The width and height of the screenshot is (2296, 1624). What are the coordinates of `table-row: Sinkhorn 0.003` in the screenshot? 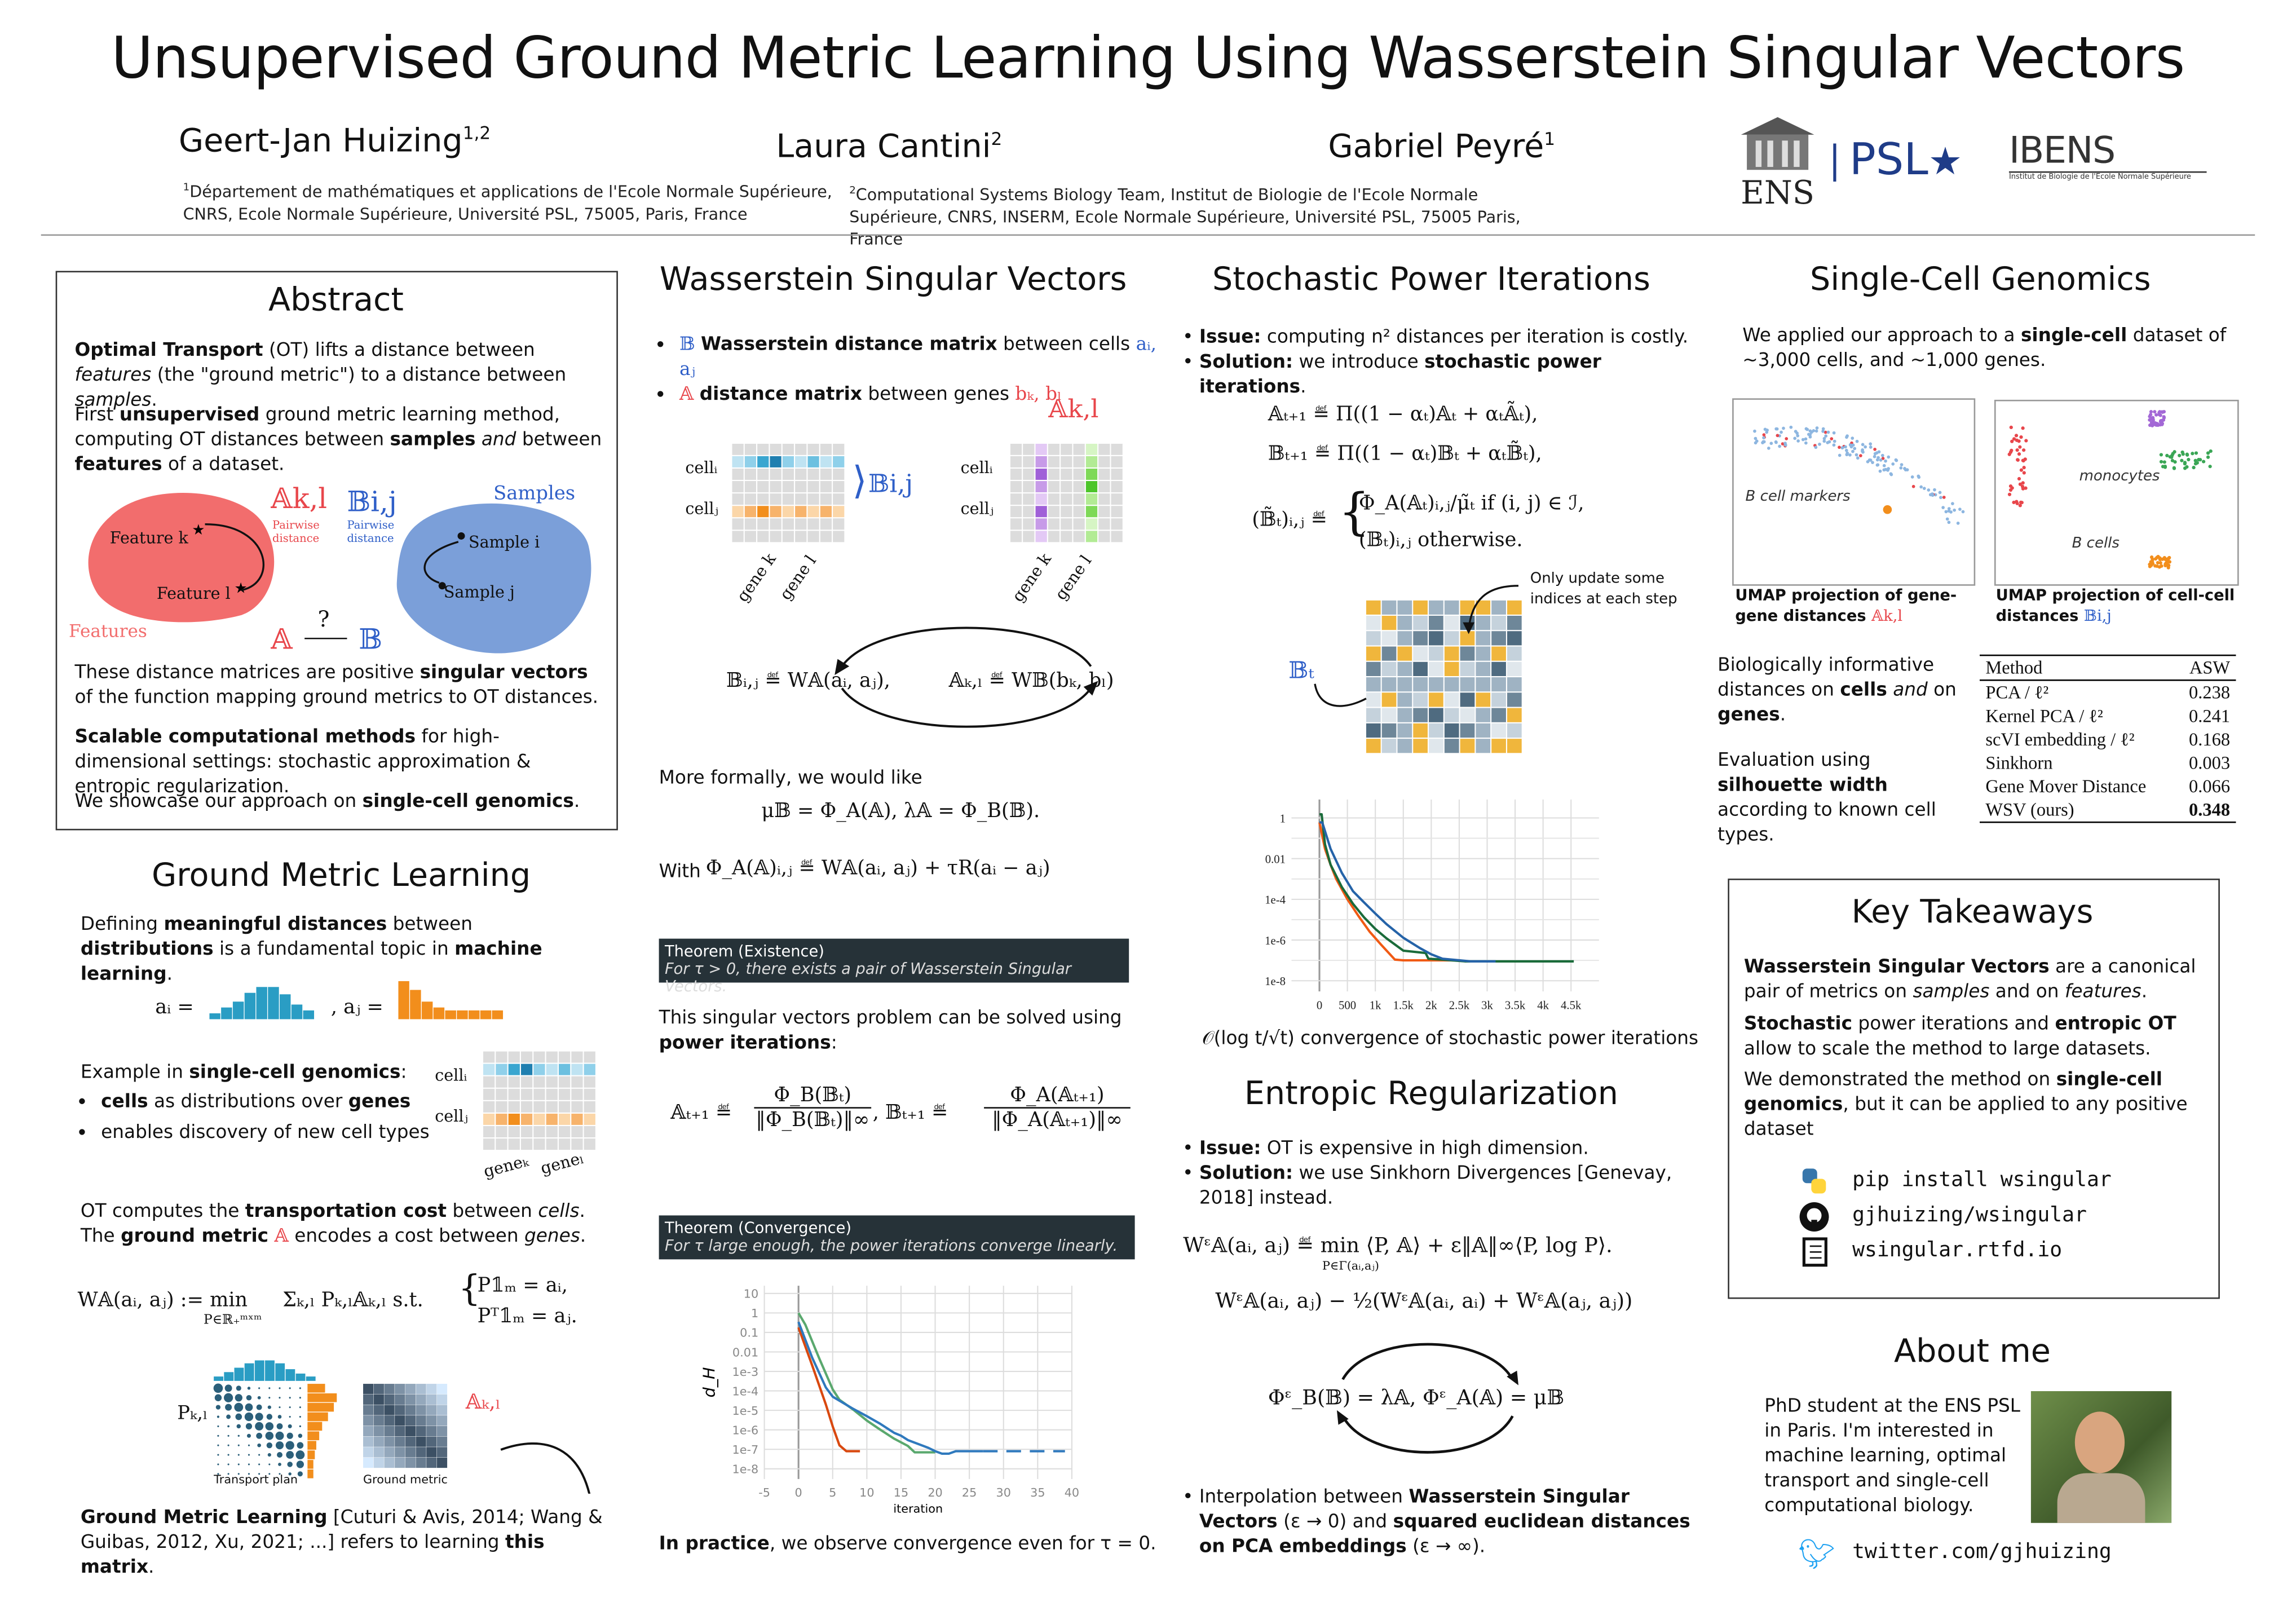 It's located at (2108, 763).